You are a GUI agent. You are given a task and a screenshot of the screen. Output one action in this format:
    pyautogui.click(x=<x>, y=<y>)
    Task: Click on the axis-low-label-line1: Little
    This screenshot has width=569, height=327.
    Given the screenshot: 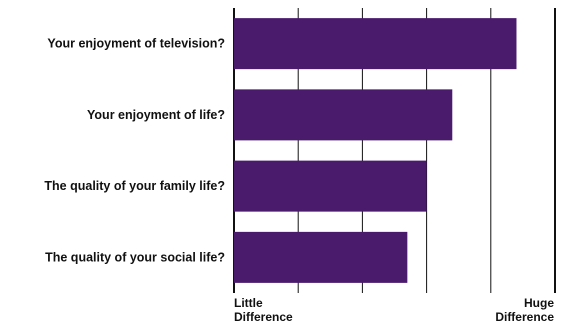 What is the action you would take?
    pyautogui.click(x=248, y=303)
    